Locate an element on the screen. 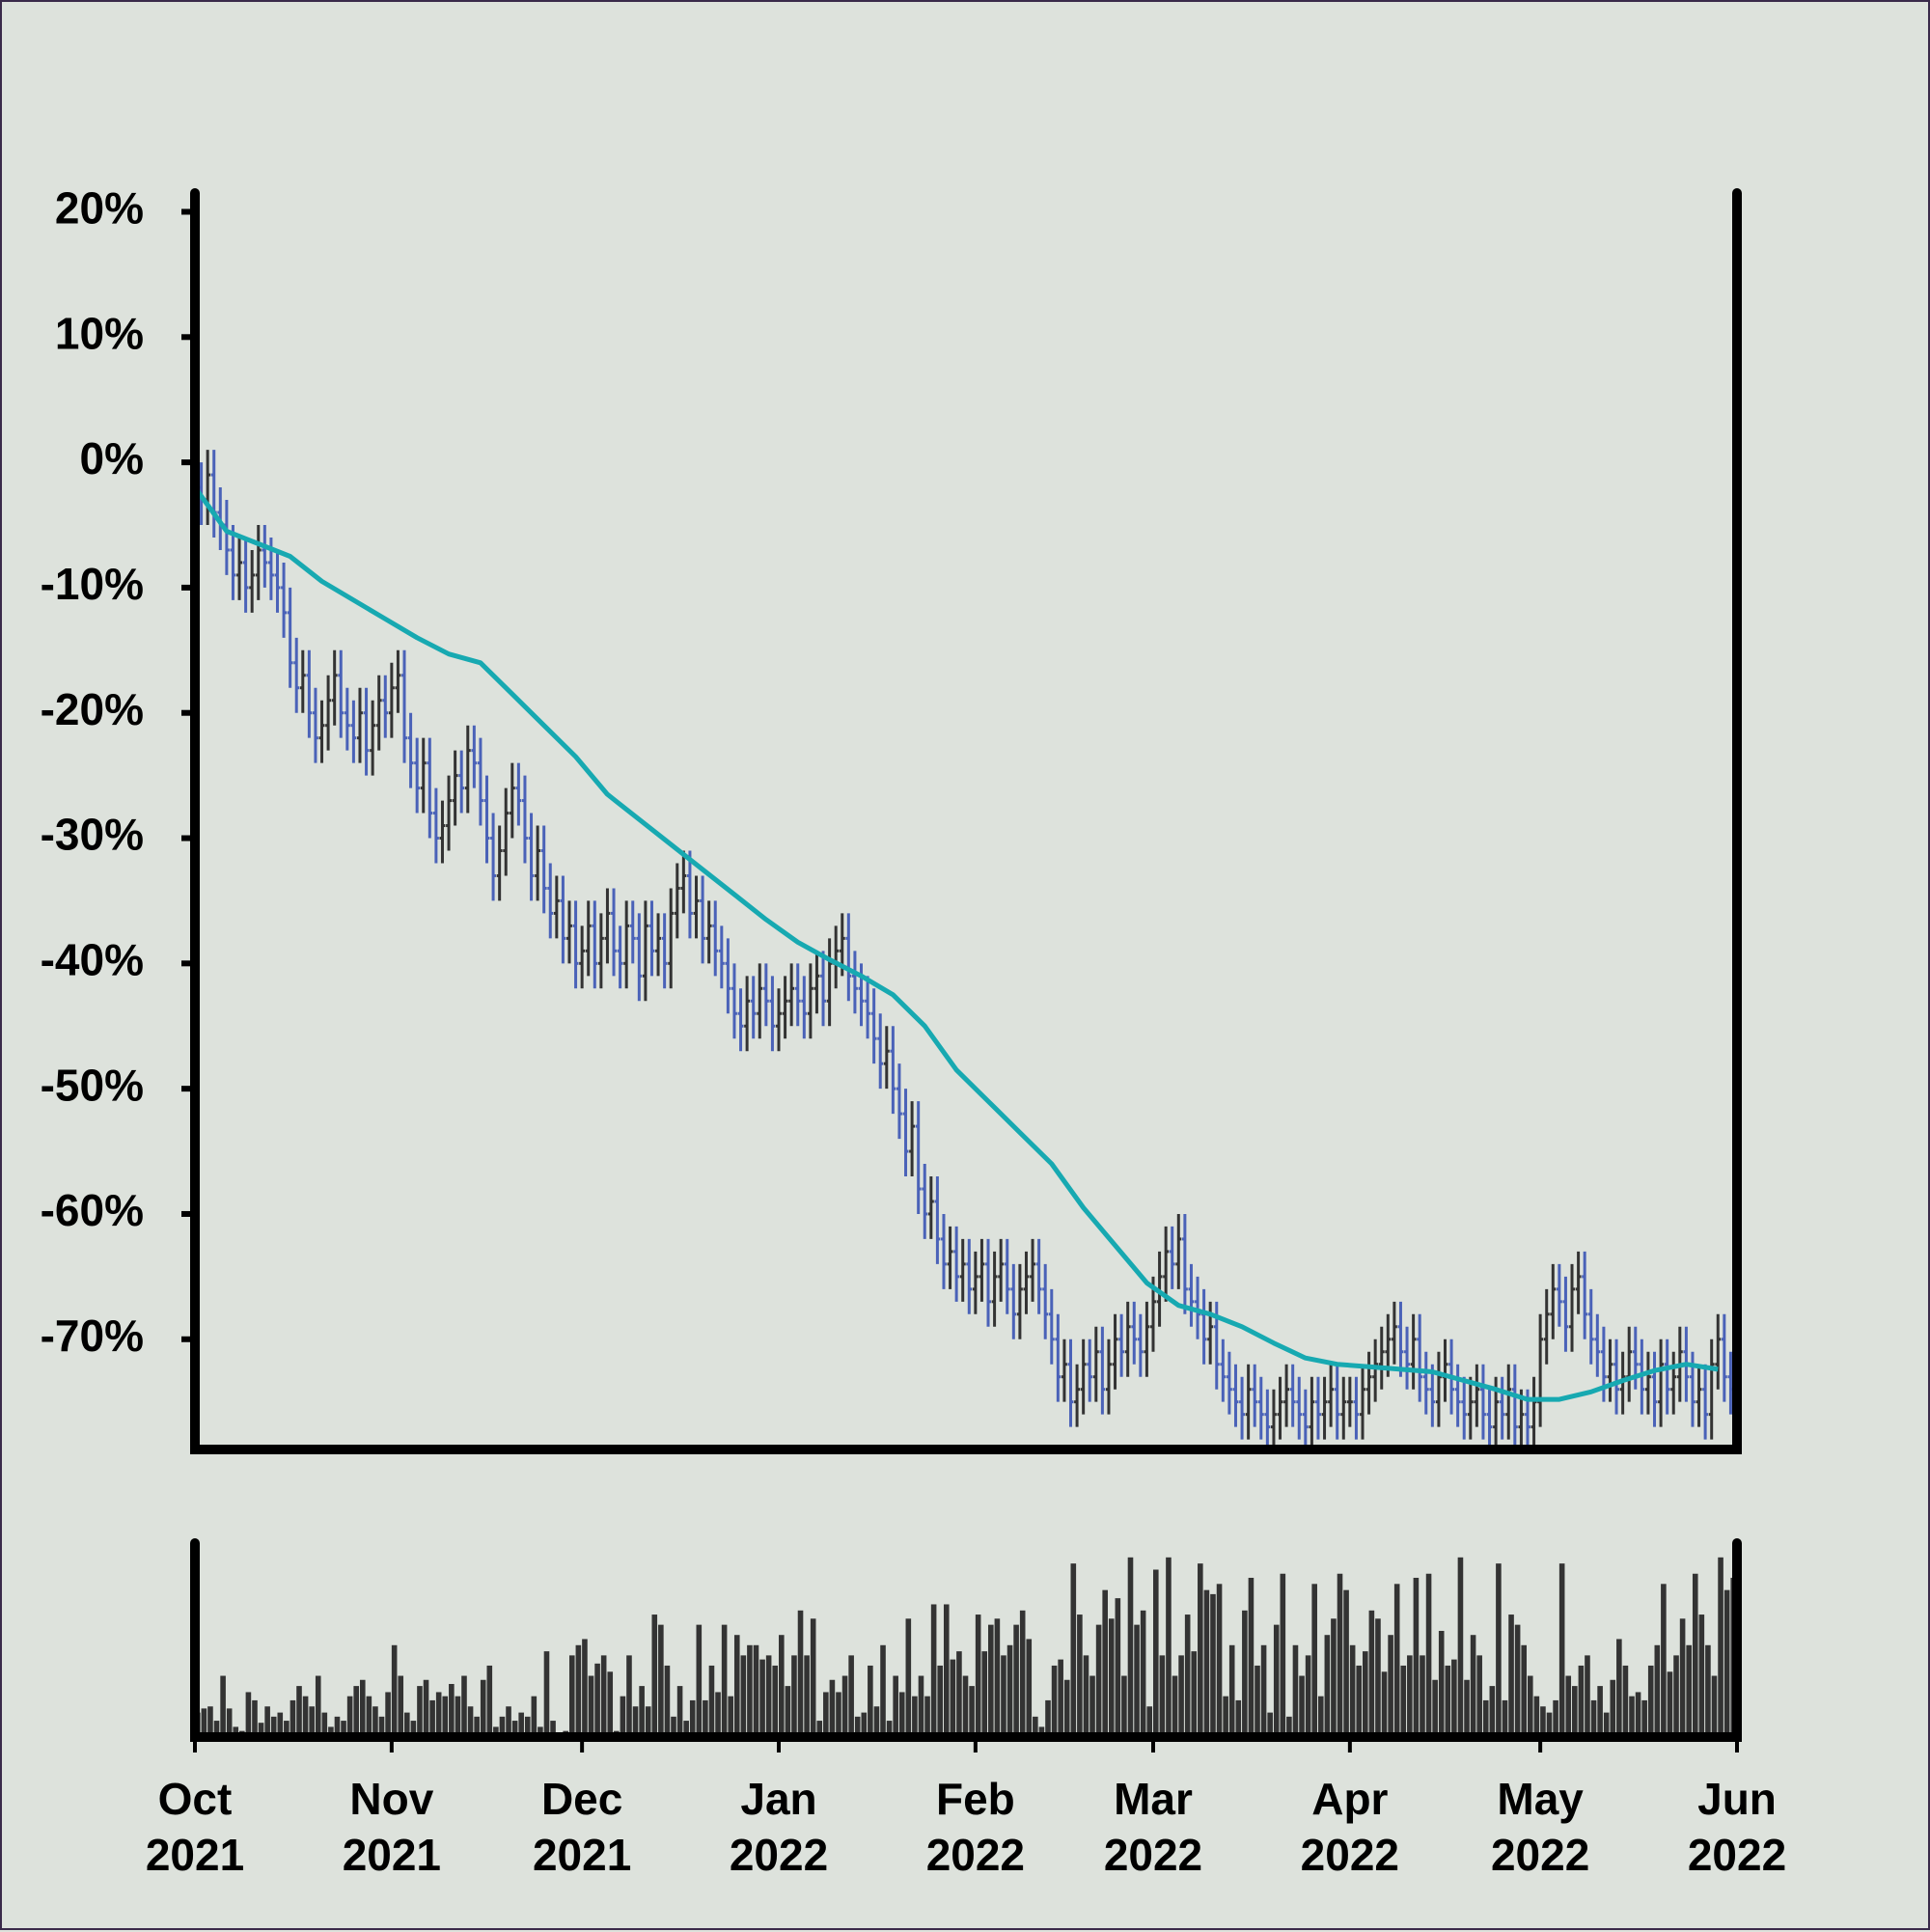  y-tick-label: 0% is located at coordinates (112, 458).